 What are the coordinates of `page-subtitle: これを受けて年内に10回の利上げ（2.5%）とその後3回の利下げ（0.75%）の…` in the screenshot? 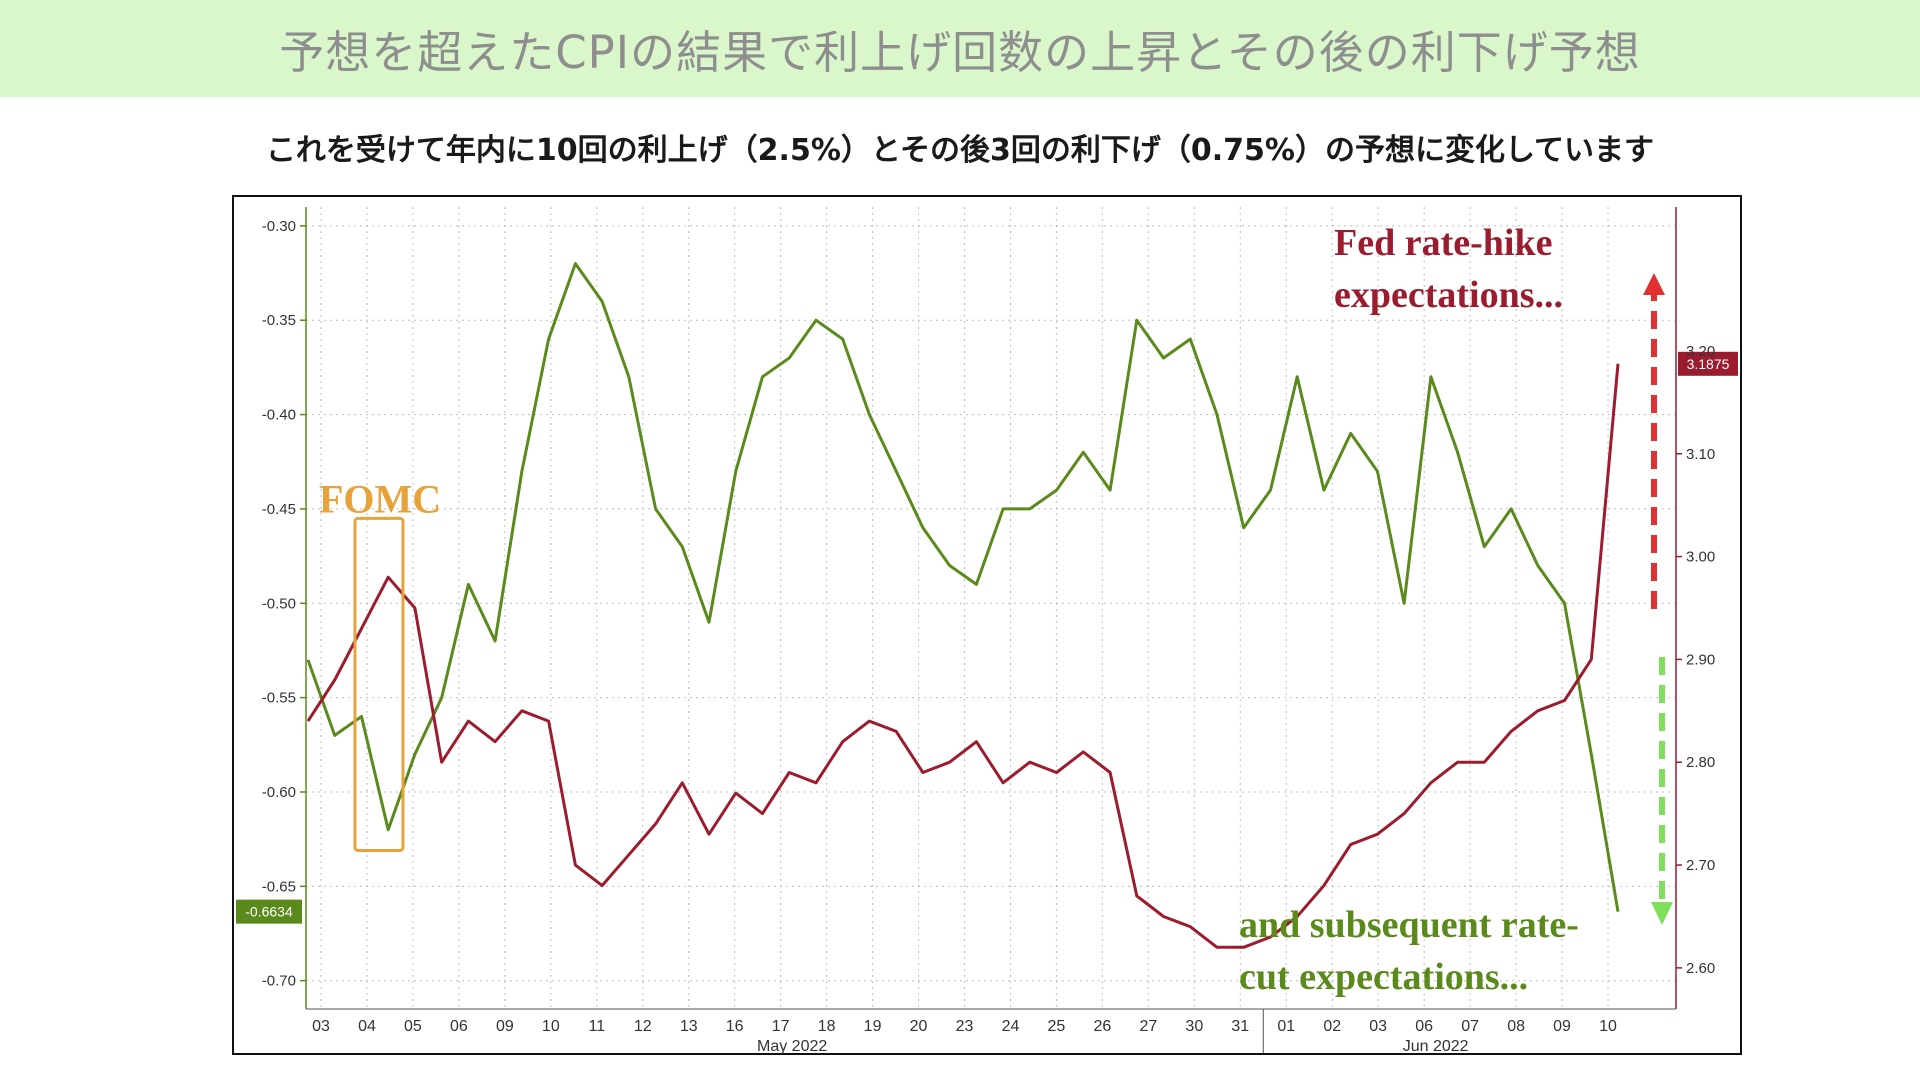 It's located at (960, 150).